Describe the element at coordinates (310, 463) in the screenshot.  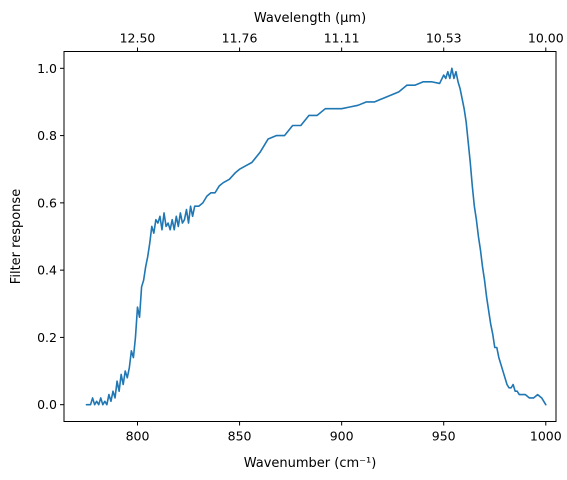
I see `x-axis-title: Wavenumber (cm⁻¹)` at that location.